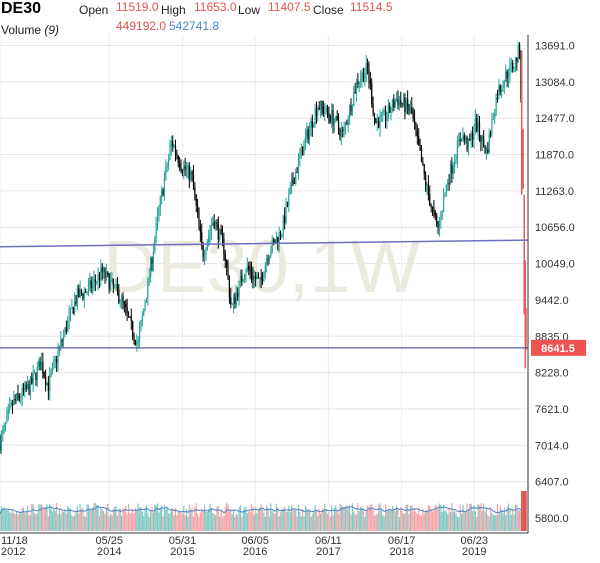 The image size is (600, 563). What do you see at coordinates (554, 156) in the screenshot?
I see `y-tick-label: 11870.0` at bounding box center [554, 156].